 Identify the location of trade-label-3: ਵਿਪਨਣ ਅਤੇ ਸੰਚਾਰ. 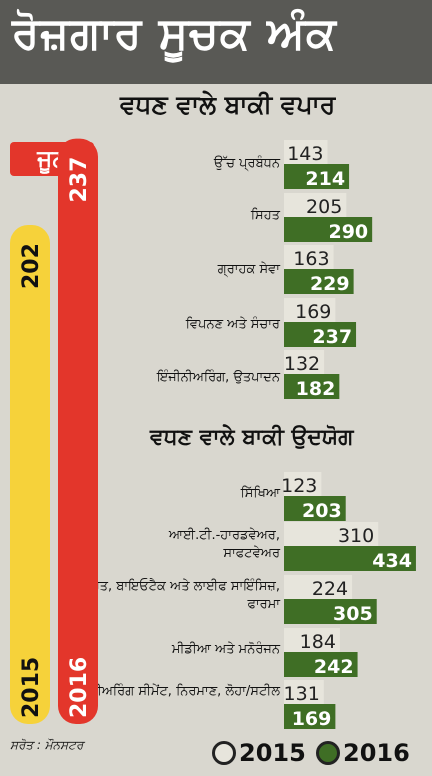
(232, 324).